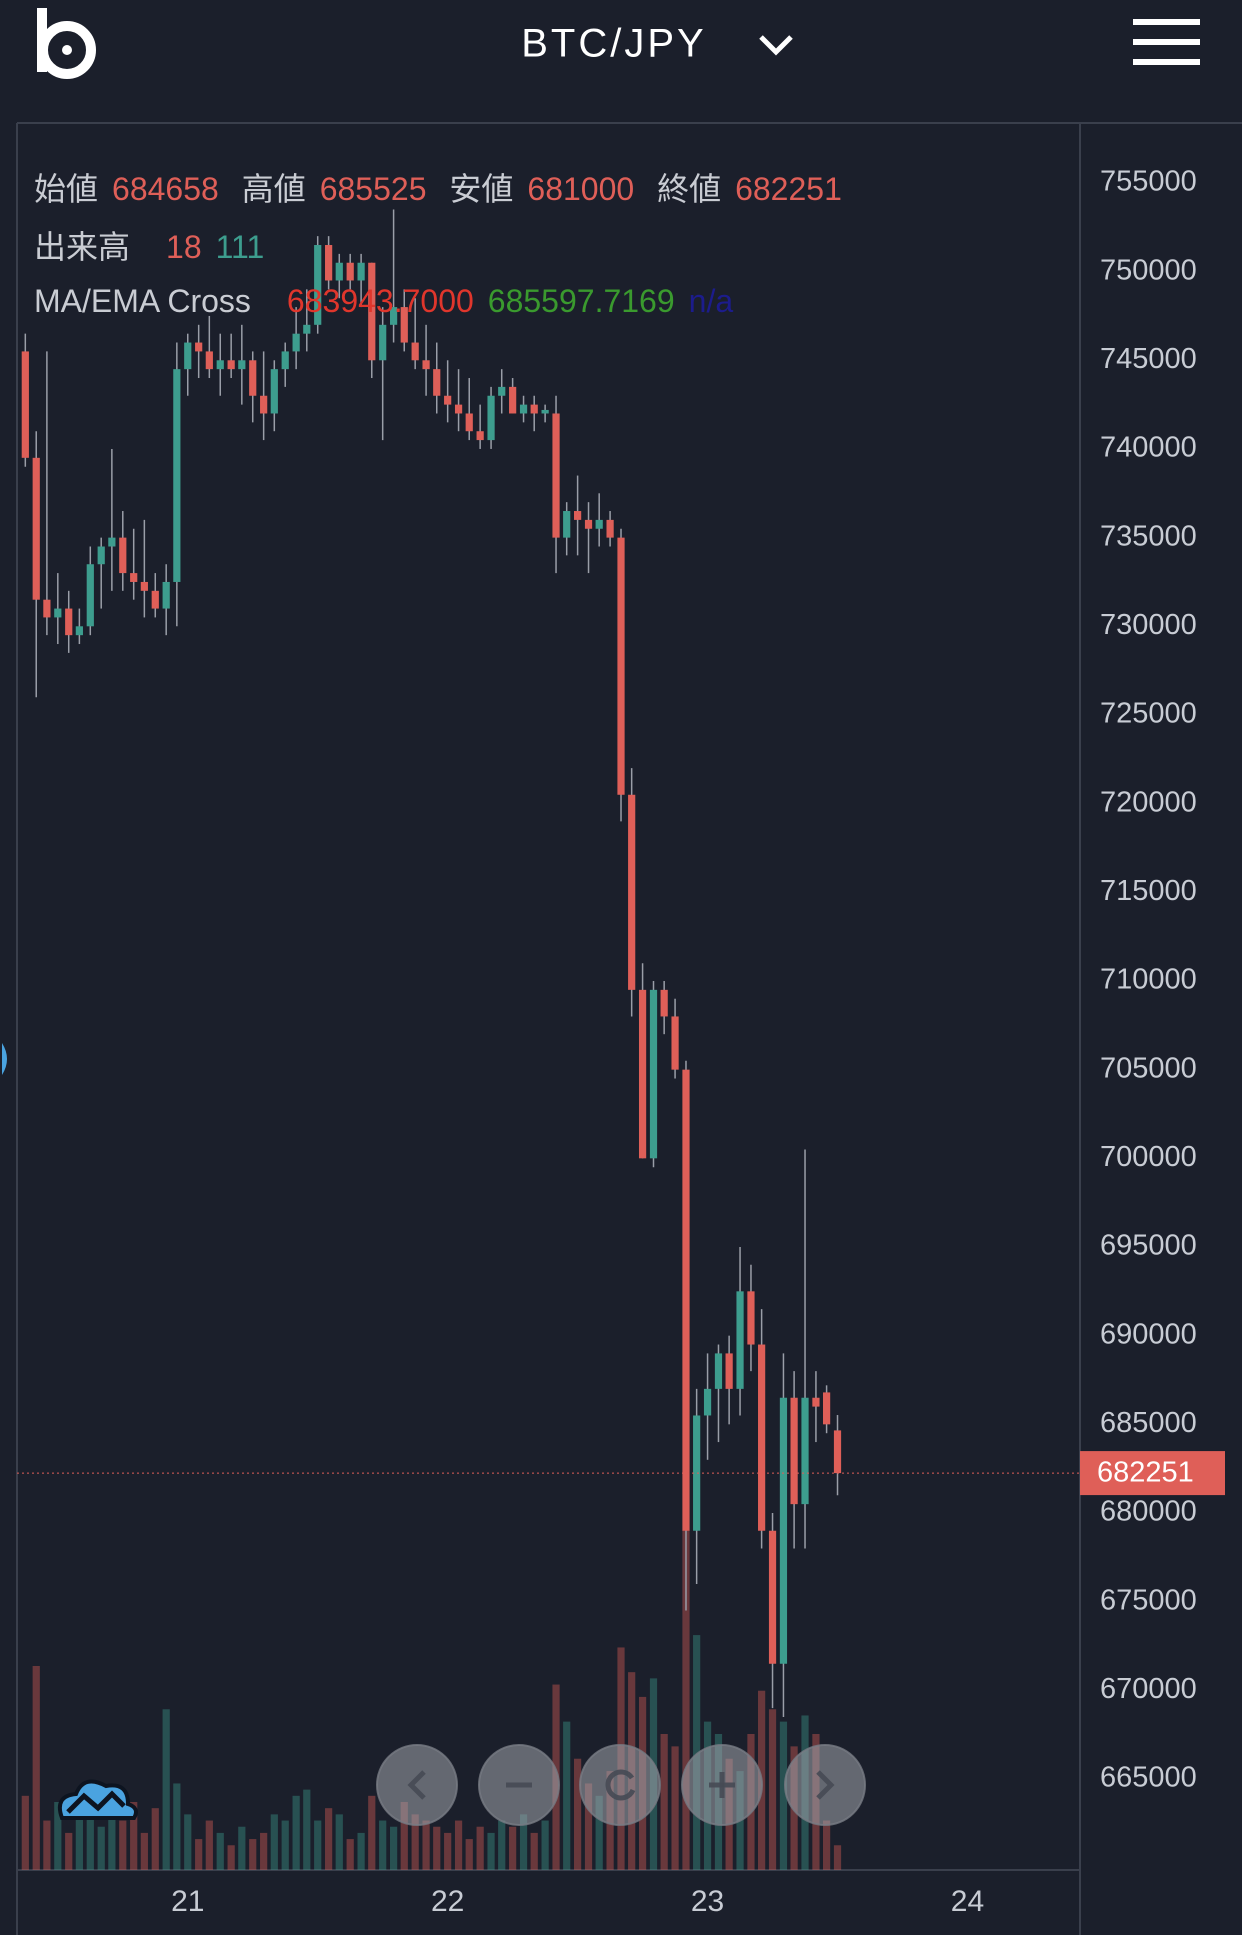 This screenshot has width=1242, height=1935. I want to click on legend-label: MA/EMA Cross, so click(142, 301).